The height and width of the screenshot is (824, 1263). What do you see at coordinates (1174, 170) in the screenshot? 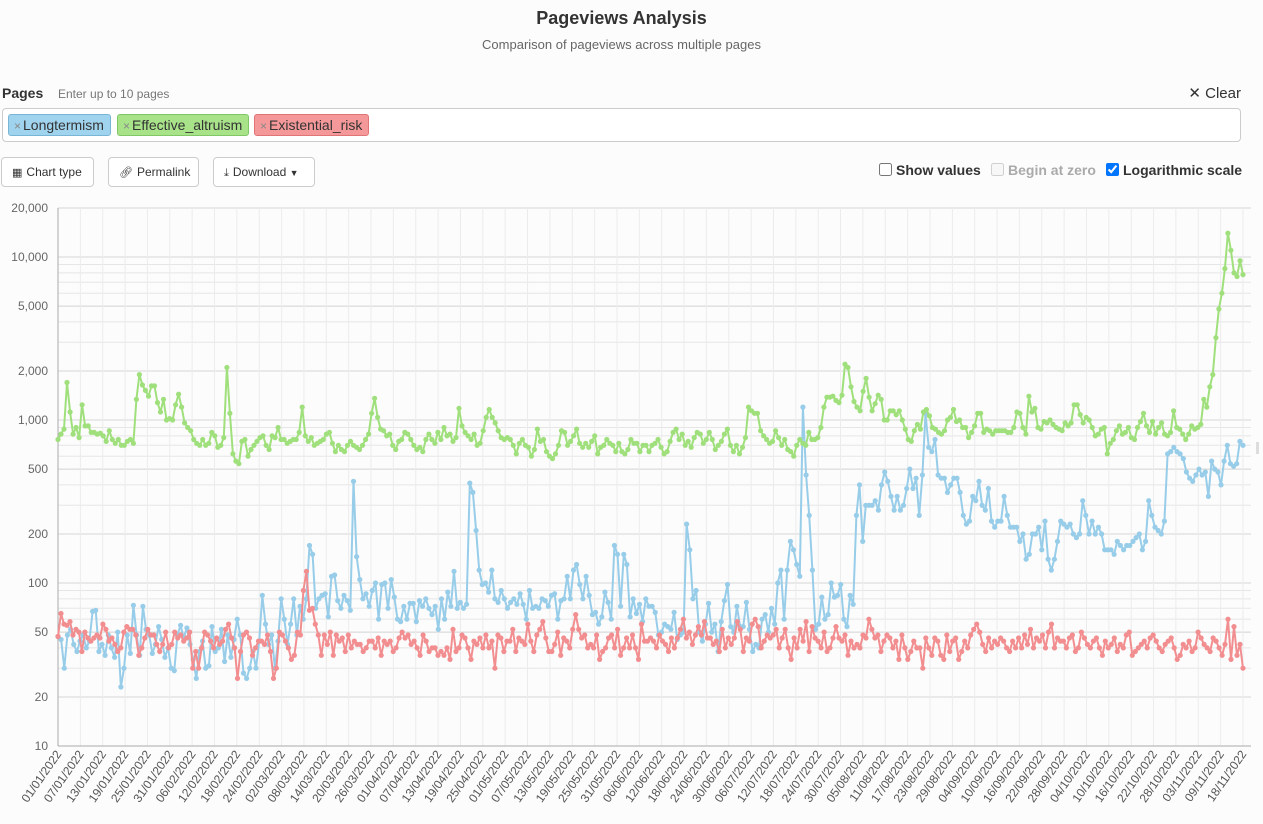
I see `log-scale-option: Logarithmic scale` at bounding box center [1174, 170].